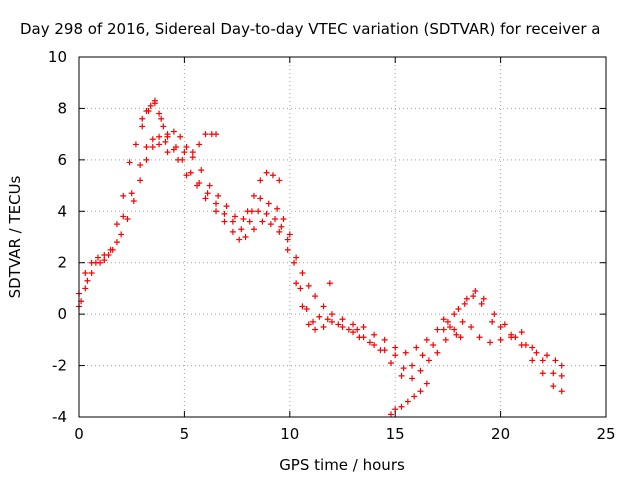 This screenshot has width=640, height=480. Describe the element at coordinates (62, 263) in the screenshot. I see `y-tick-label: 2` at that location.